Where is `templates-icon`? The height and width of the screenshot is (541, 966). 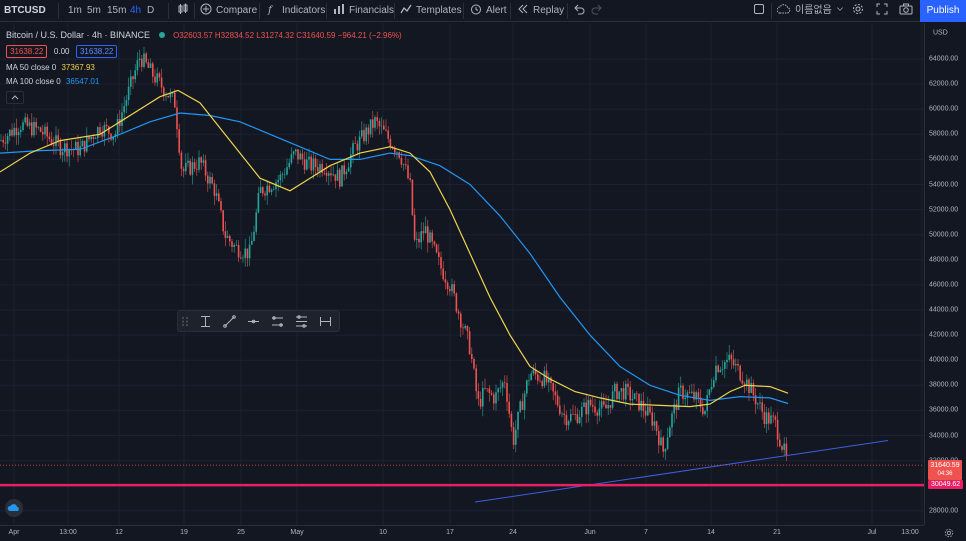 templates-icon is located at coordinates (406, 9).